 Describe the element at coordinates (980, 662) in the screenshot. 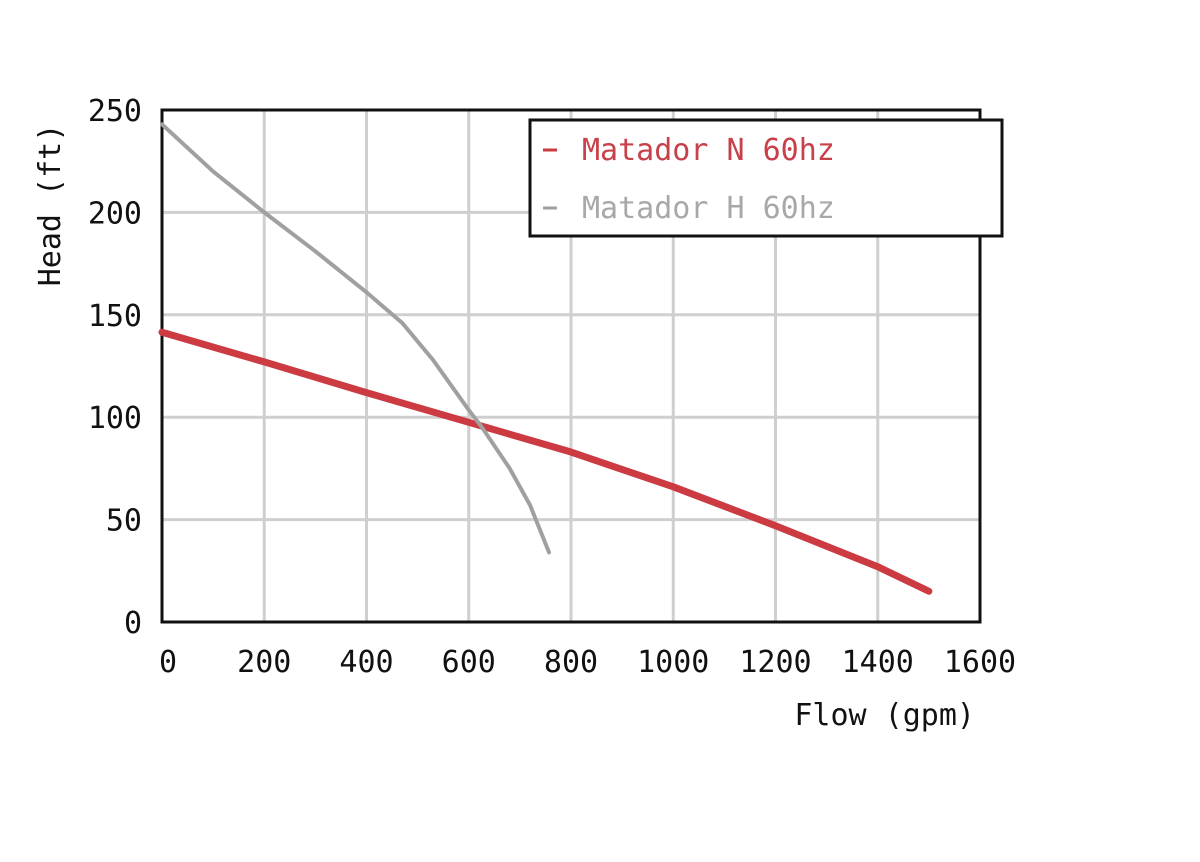

I see `x-tick-label: 1600` at that location.